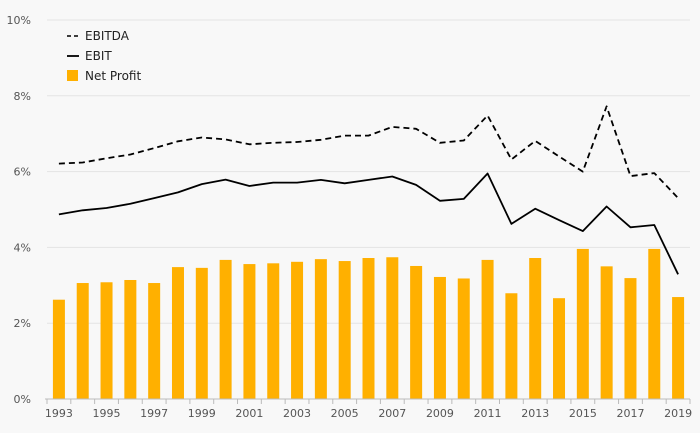  I want to click on y-axis-labels: 0% 2% 4% 6% 8% 10%, so click(19, 210).